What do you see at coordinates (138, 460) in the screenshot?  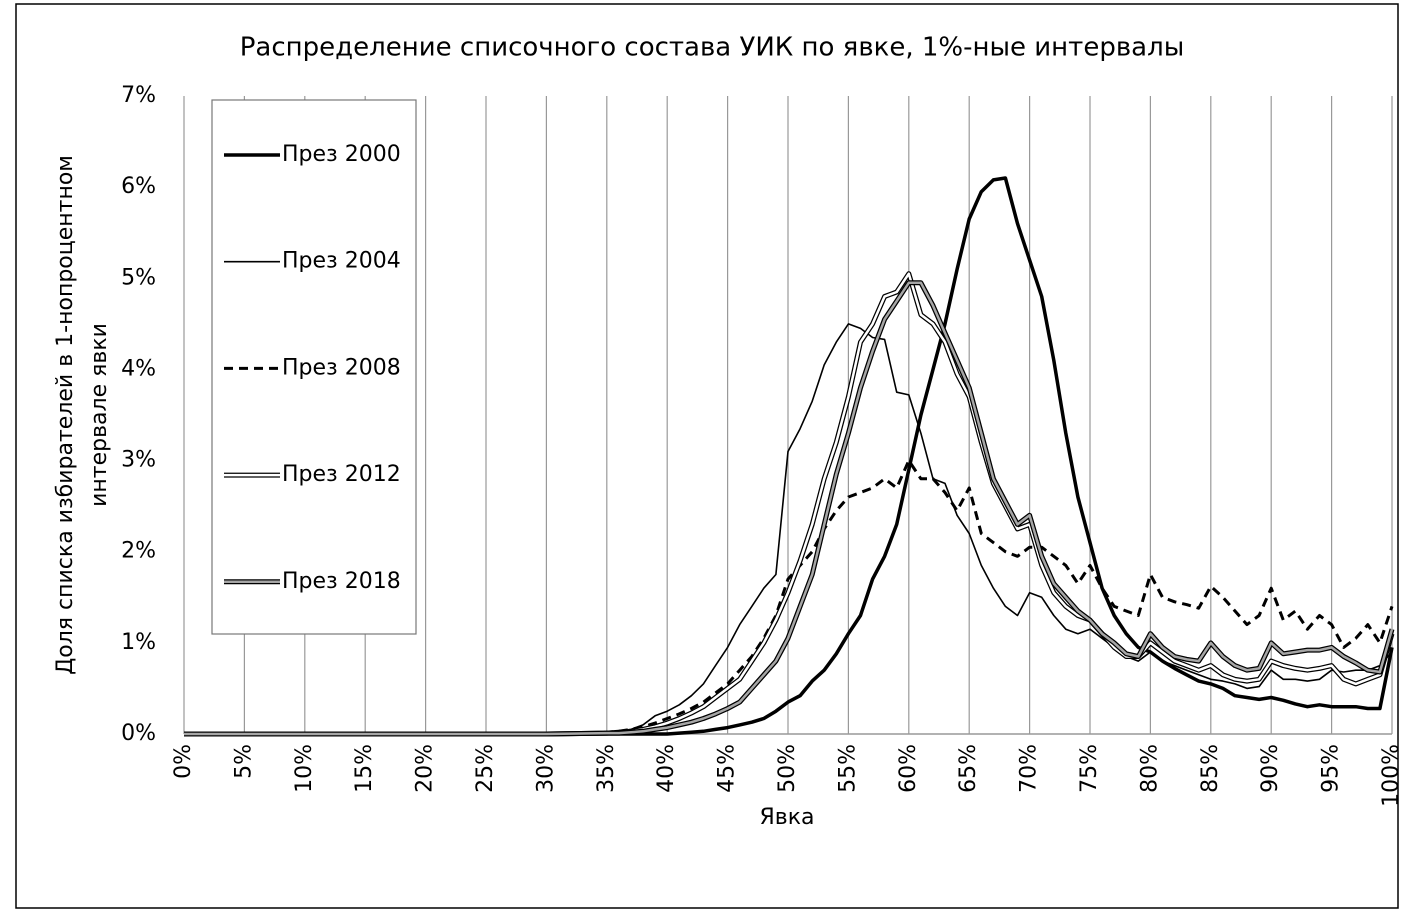 I see `y-tick-label: 3%` at bounding box center [138, 460].